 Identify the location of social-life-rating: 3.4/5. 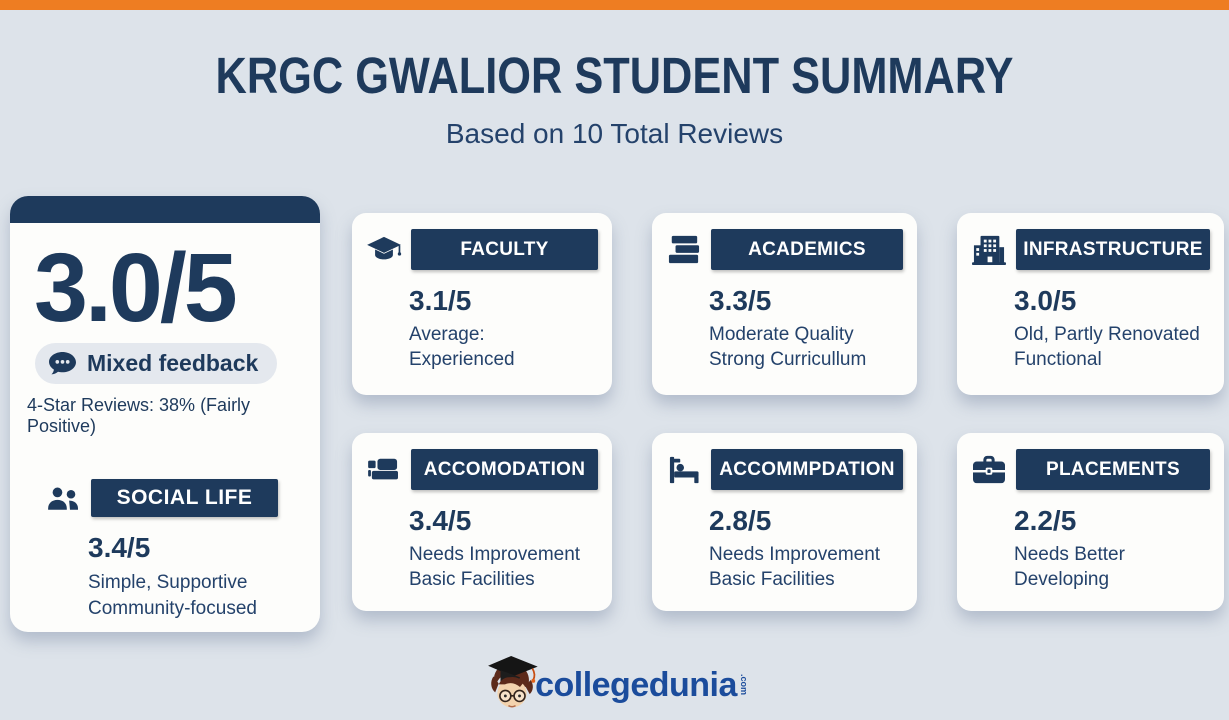
(119, 547).